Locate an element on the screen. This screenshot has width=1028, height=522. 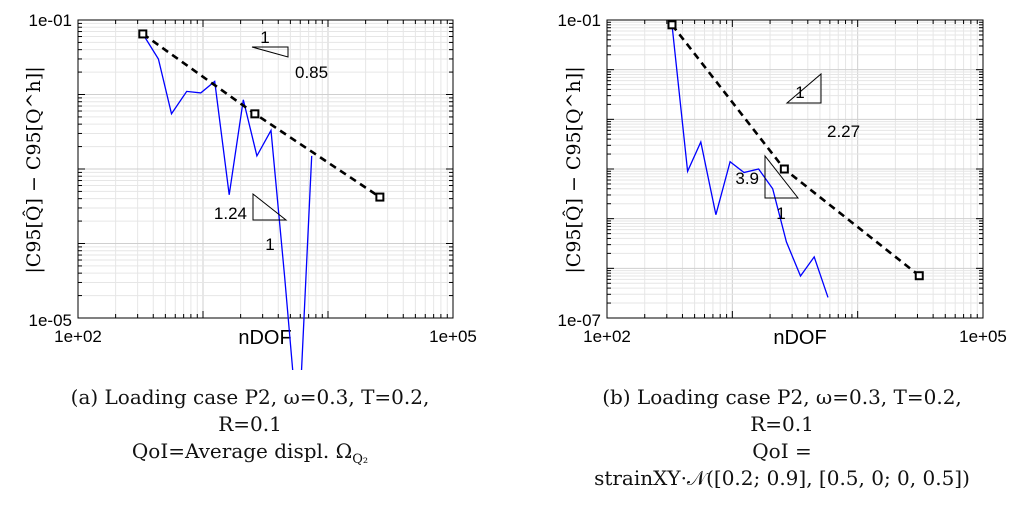
caption-a-line3-sub: Q₂ is located at coordinates (360, 459).